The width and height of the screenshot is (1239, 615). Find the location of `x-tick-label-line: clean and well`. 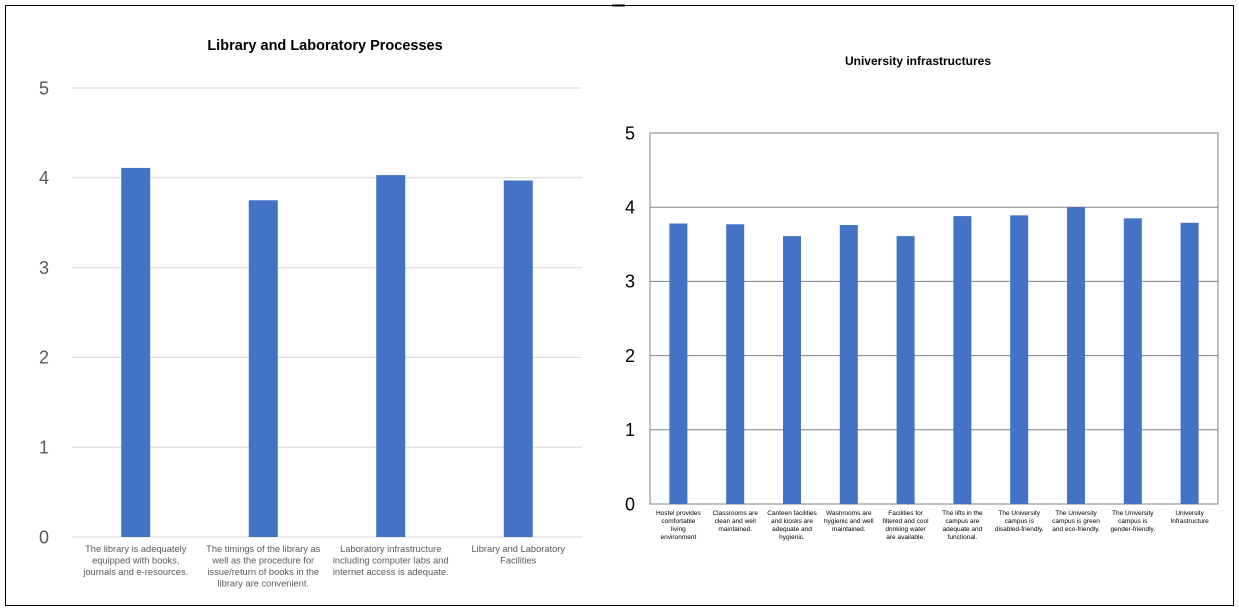

x-tick-label-line: clean and well is located at coordinates (736, 521).